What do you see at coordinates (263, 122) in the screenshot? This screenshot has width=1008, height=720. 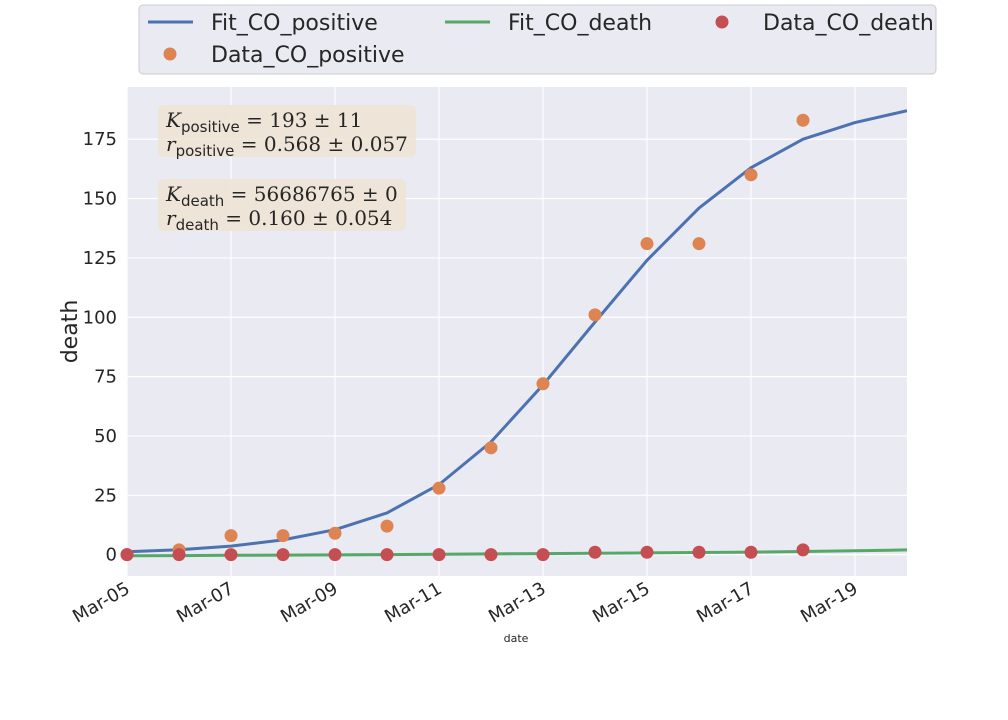 I see `annotation-text: Kpositive = 193 ± 11` at bounding box center [263, 122].